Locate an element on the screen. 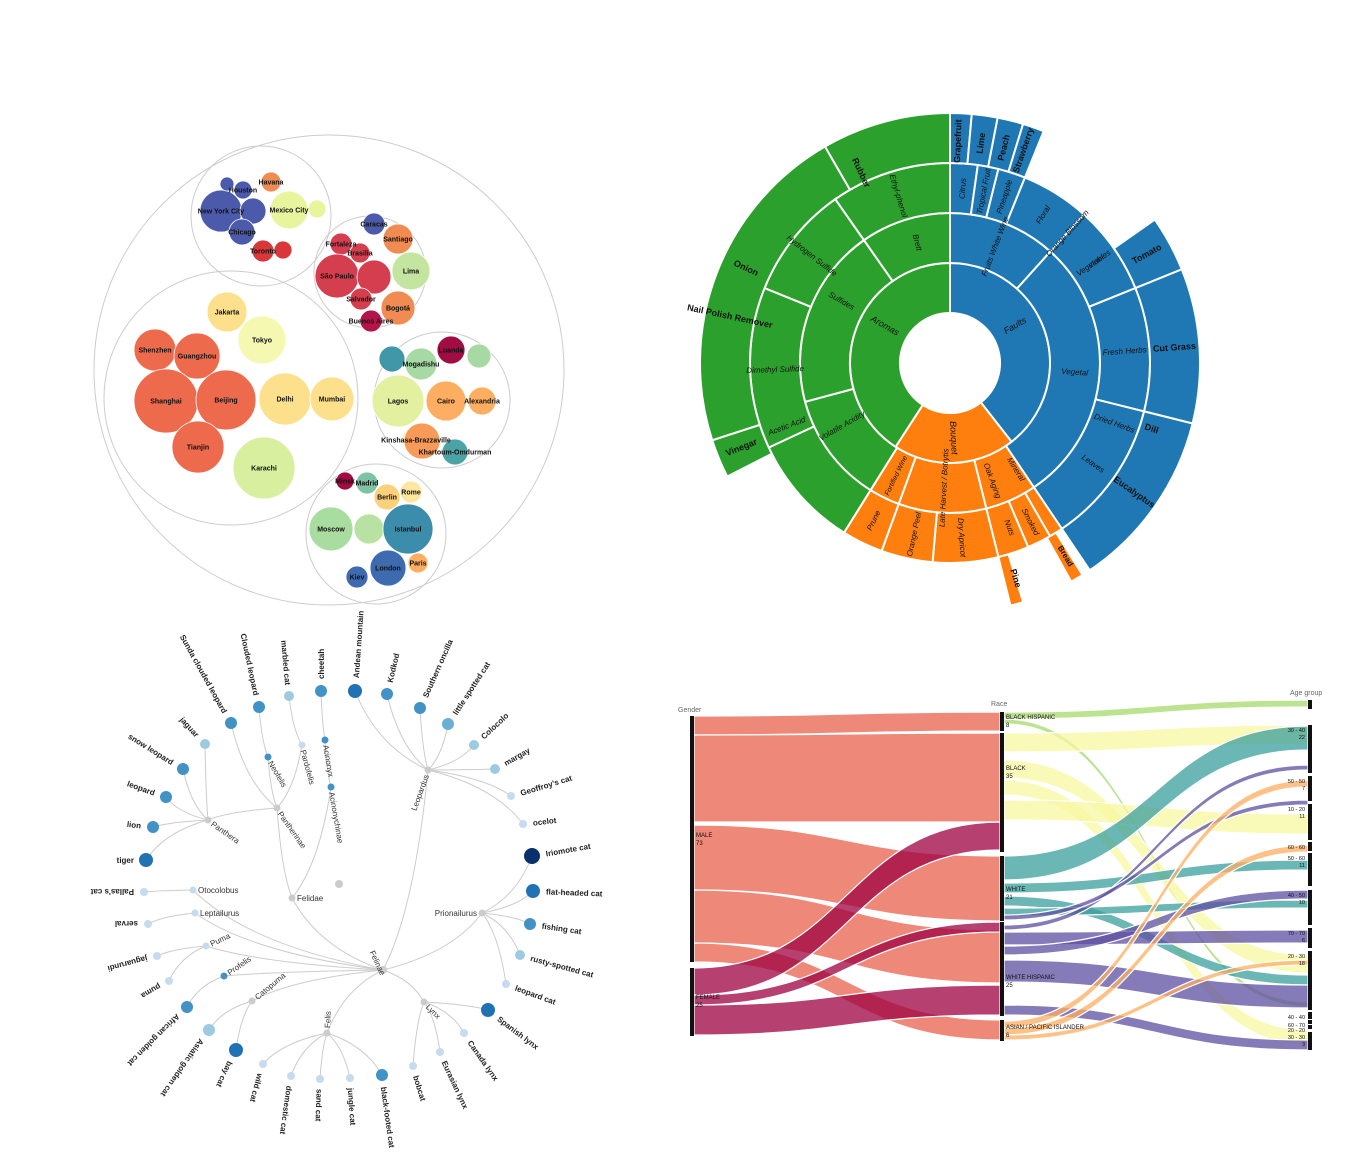 The image size is (1348, 1176). city-label-lima: Lima is located at coordinates (411, 272).